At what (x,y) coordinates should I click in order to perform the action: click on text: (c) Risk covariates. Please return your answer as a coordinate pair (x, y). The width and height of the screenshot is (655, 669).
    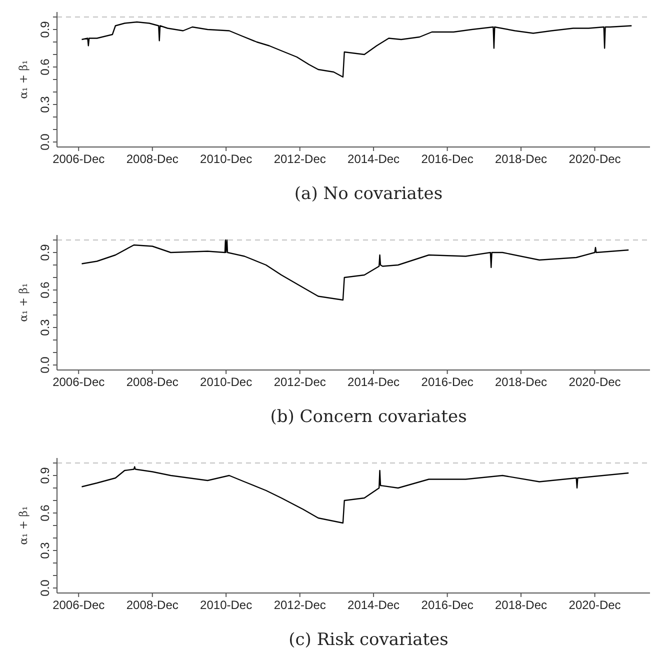
    Looking at the image, I should click on (368, 640).